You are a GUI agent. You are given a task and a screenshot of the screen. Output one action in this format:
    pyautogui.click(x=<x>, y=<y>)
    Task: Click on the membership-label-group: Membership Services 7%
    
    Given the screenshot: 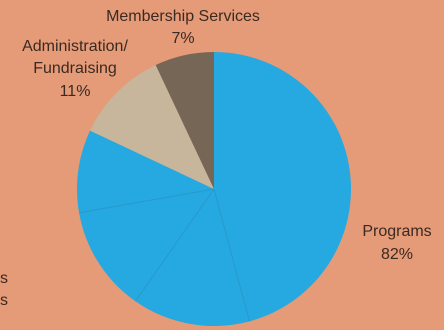 What is the action you would take?
    pyautogui.click(x=183, y=27)
    